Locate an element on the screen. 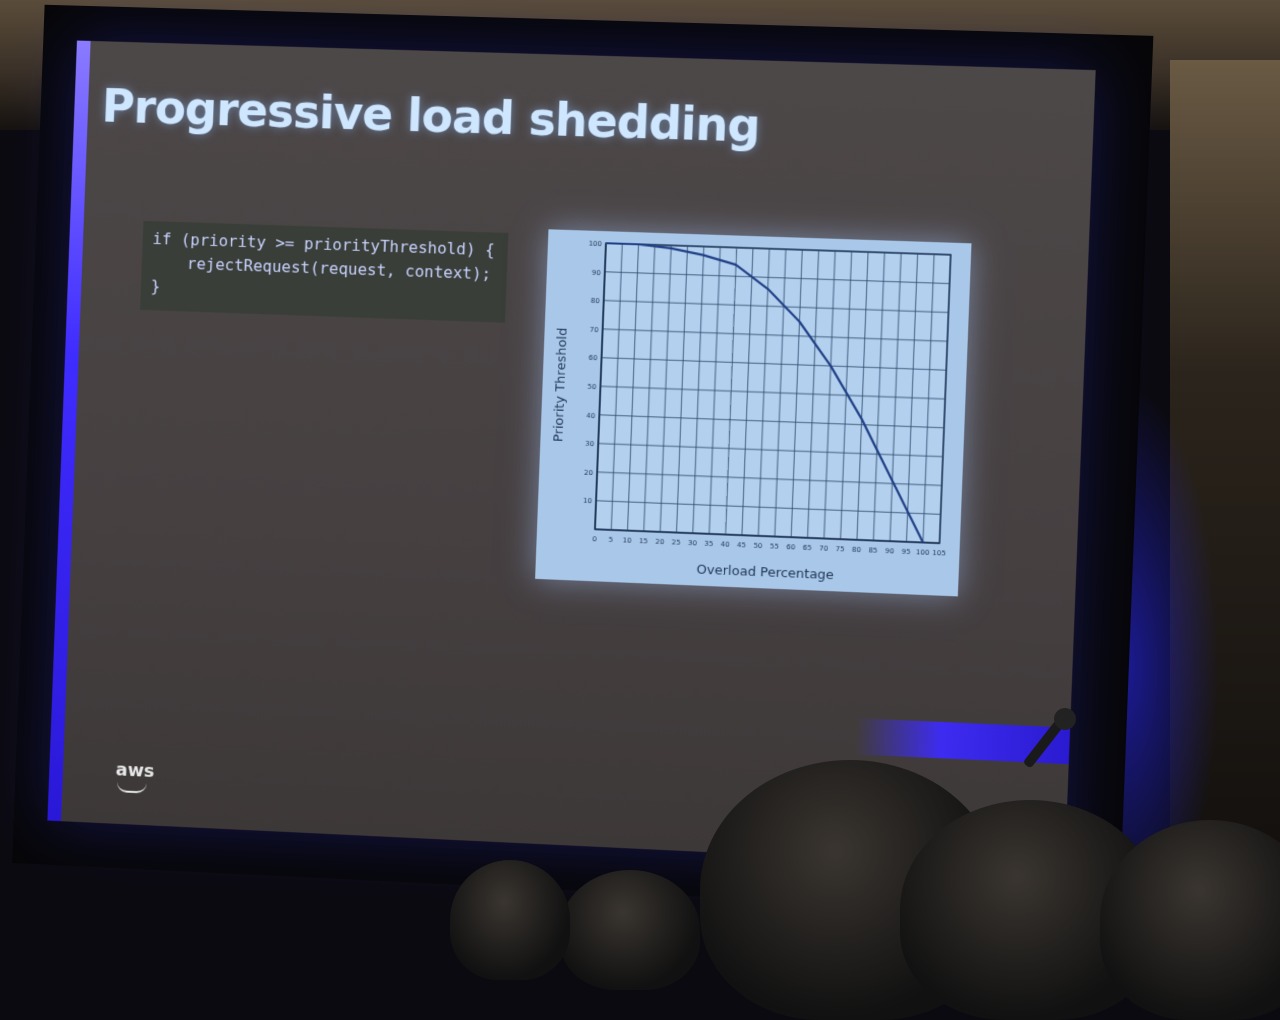  microphone-head is located at coordinates (1065, 719).